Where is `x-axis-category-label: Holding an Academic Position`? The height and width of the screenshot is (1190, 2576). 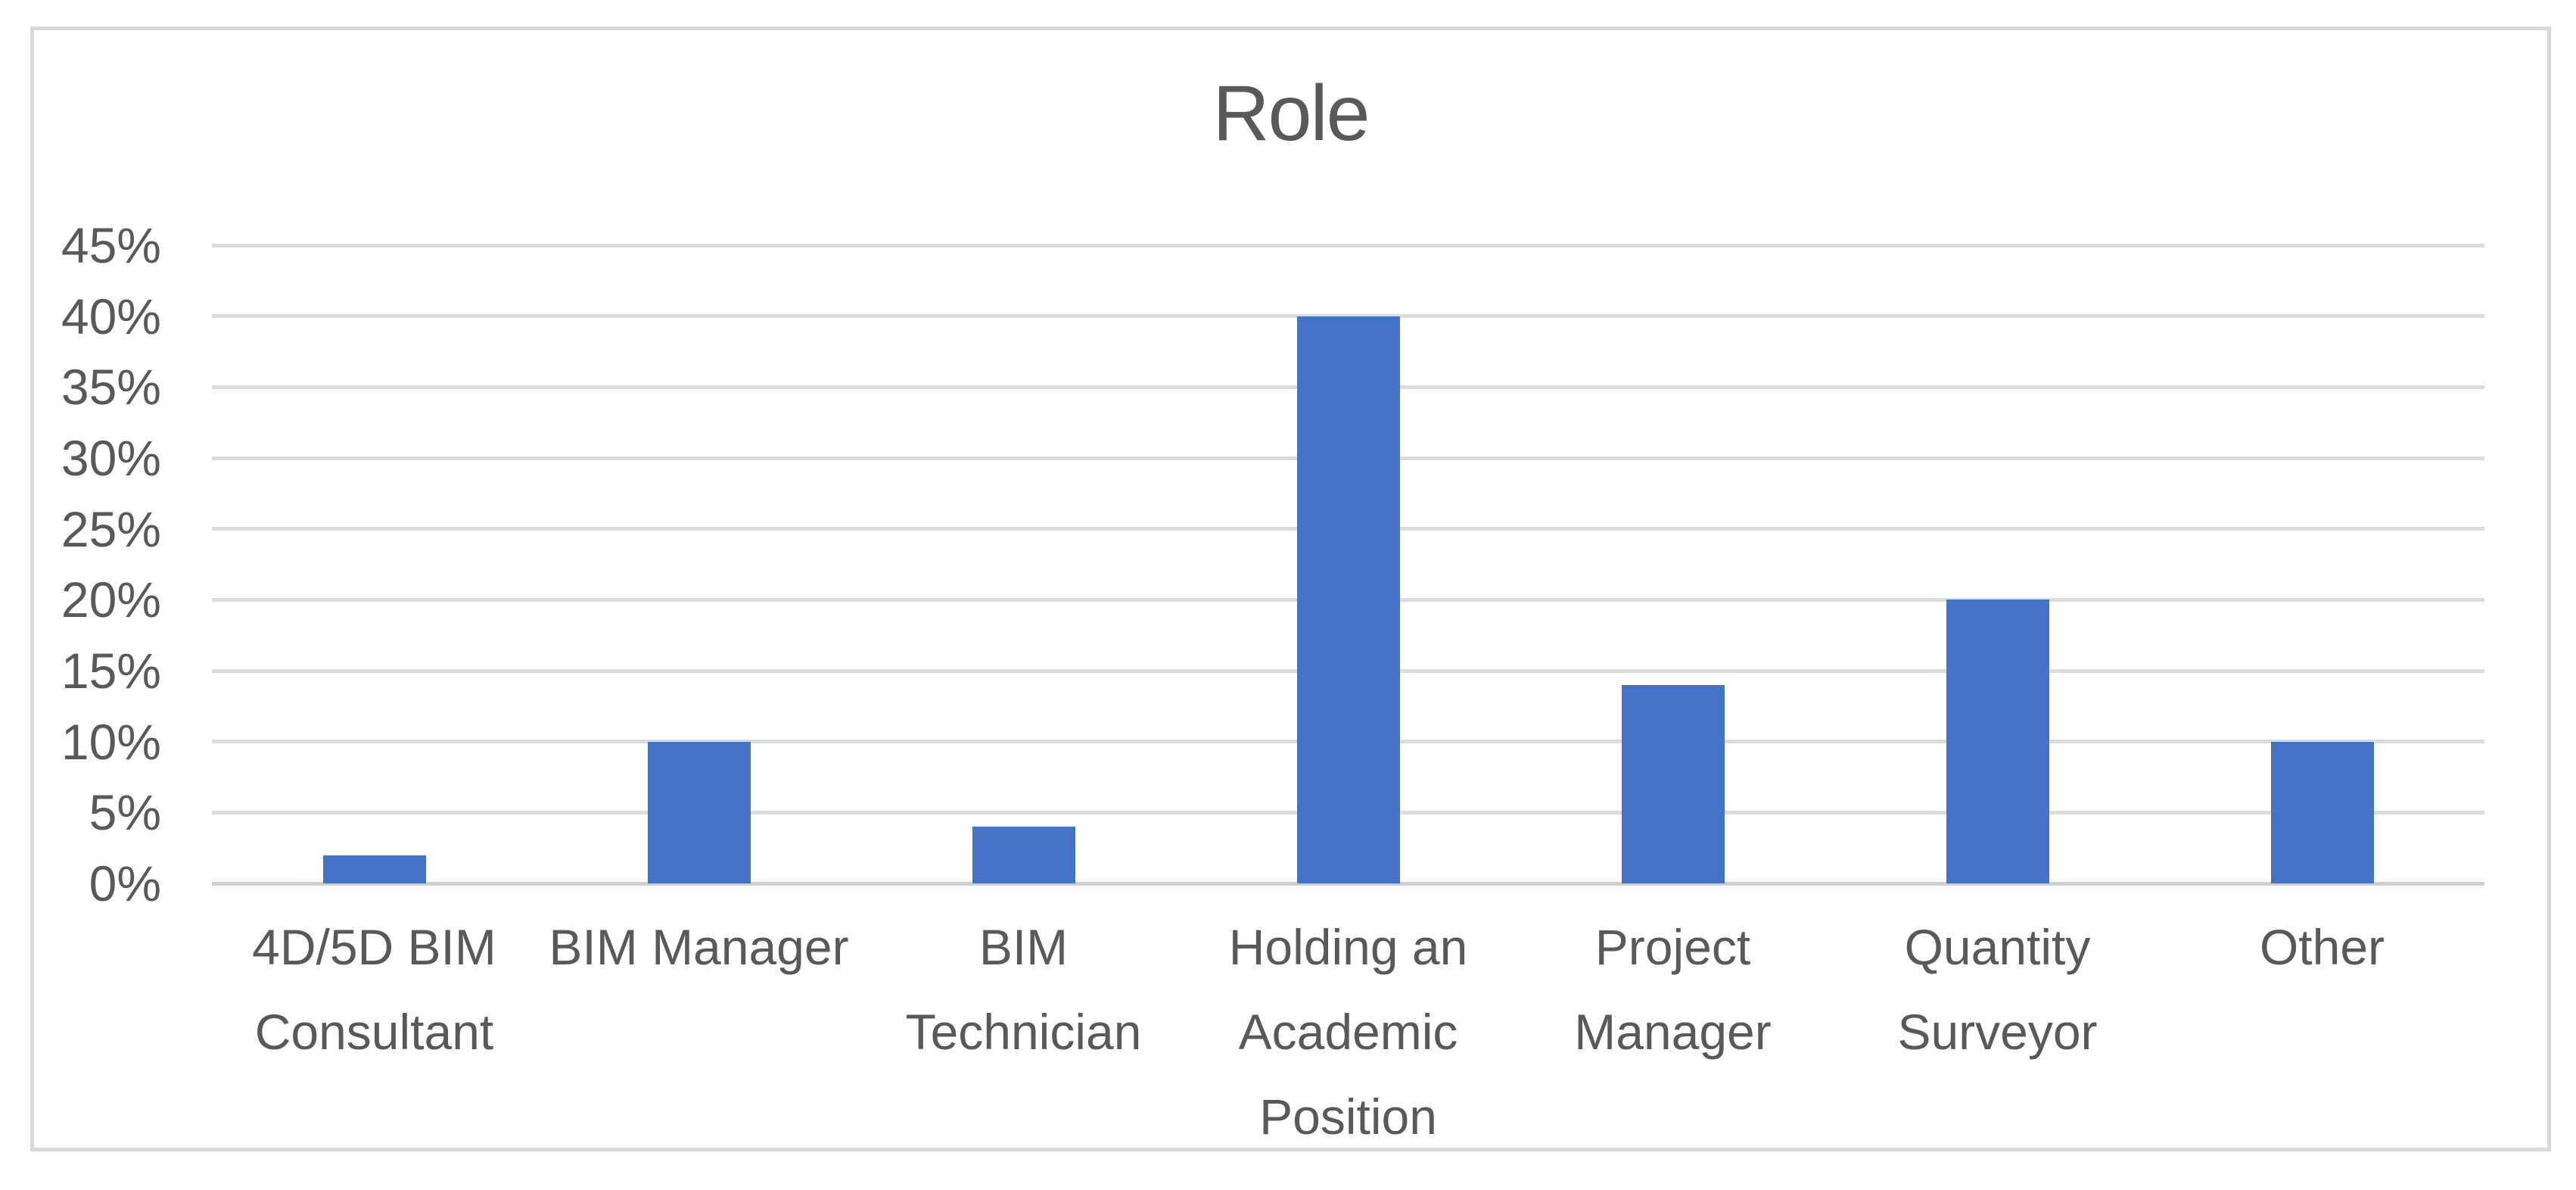
x-axis-category-label: Holding an Academic Position is located at coordinates (1348, 1032).